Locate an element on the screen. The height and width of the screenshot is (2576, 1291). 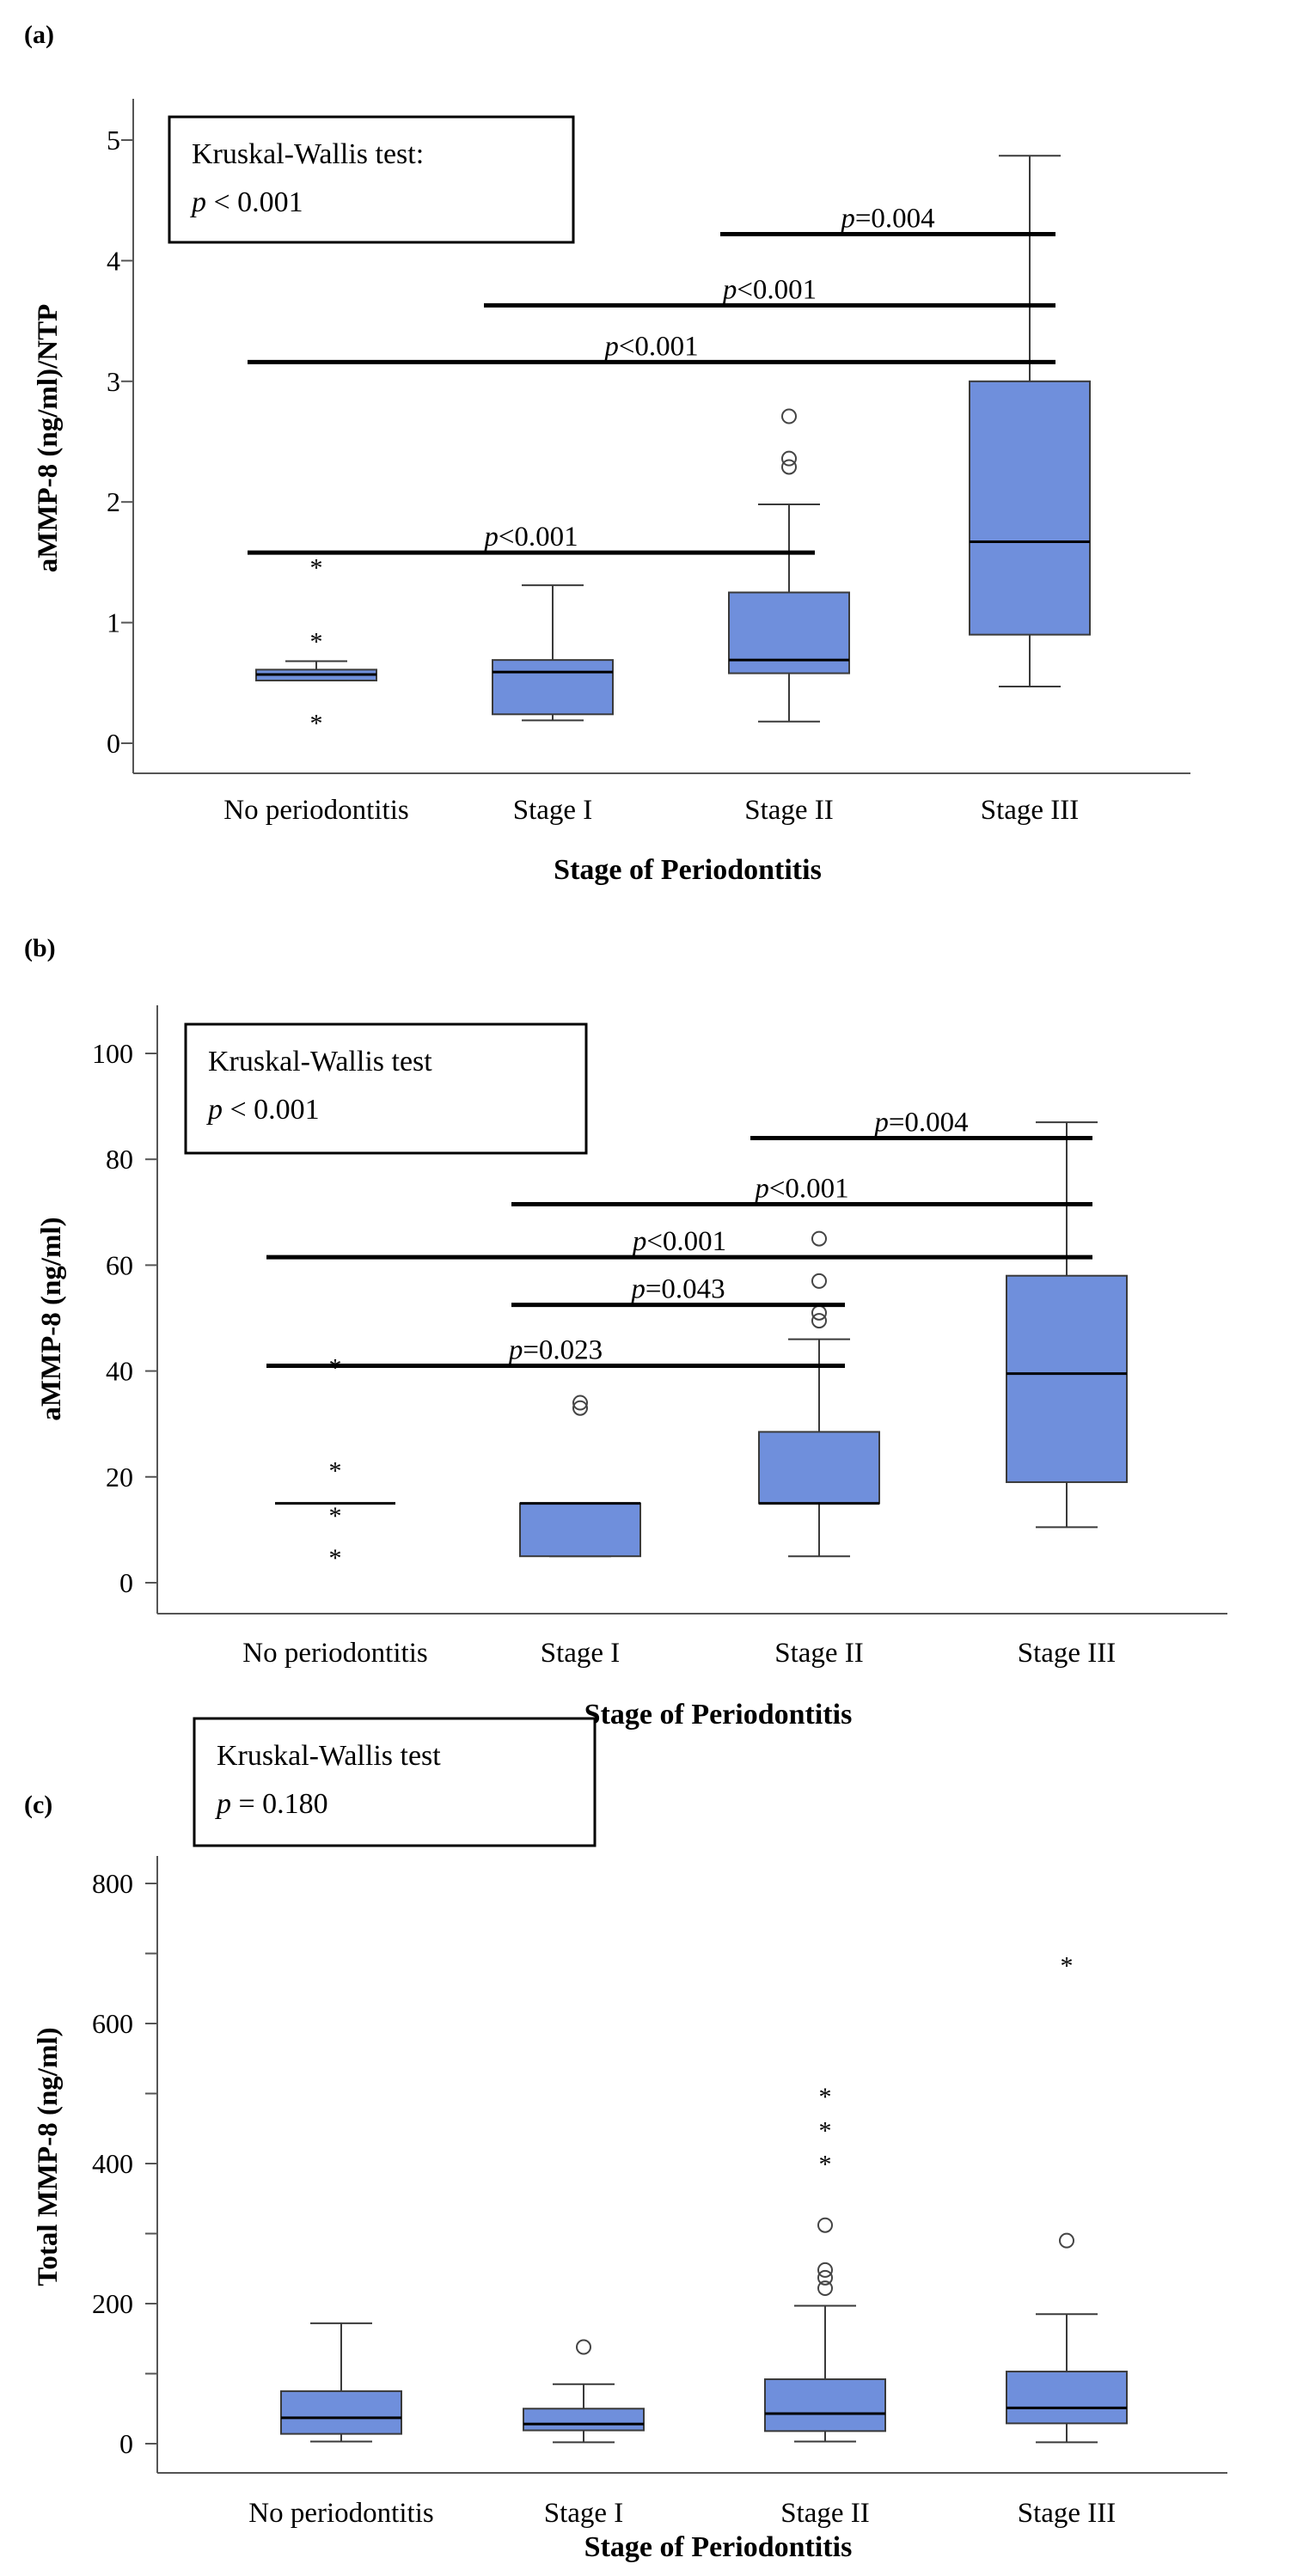
panel-label: (c) is located at coordinates (38, 1805).